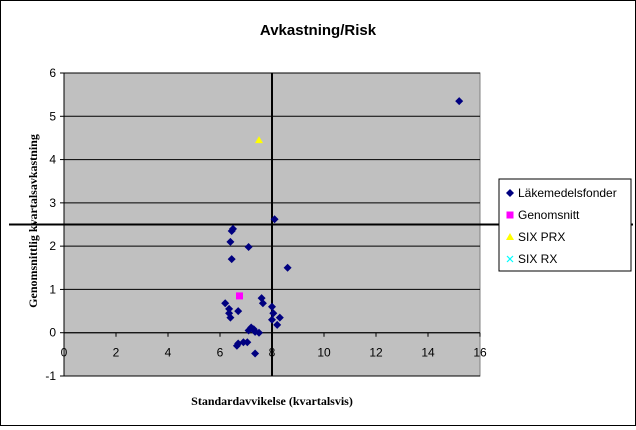  What do you see at coordinates (272, 401) in the screenshot?
I see `x-axis-label: Standardavvikelse (kvartalsvis)` at bounding box center [272, 401].